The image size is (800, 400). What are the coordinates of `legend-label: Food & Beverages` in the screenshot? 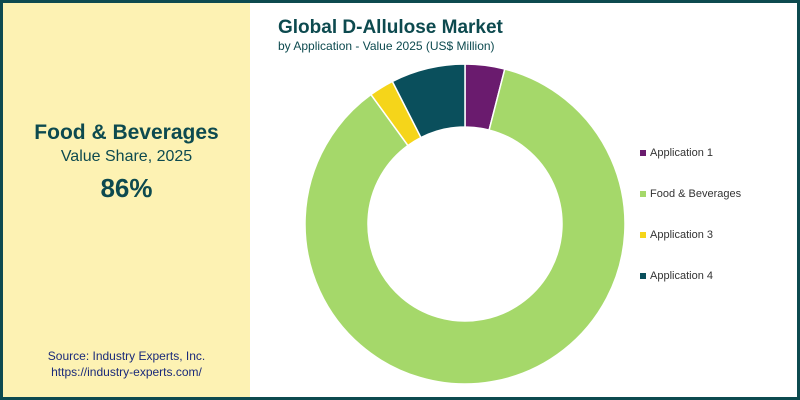 It's located at (696, 194).